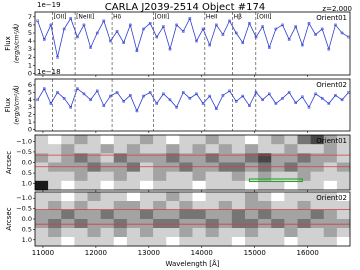 Image resolution: width=360 pixels, height=270 pixels. I want to click on y-tick-label: 7, so click(30, 17).